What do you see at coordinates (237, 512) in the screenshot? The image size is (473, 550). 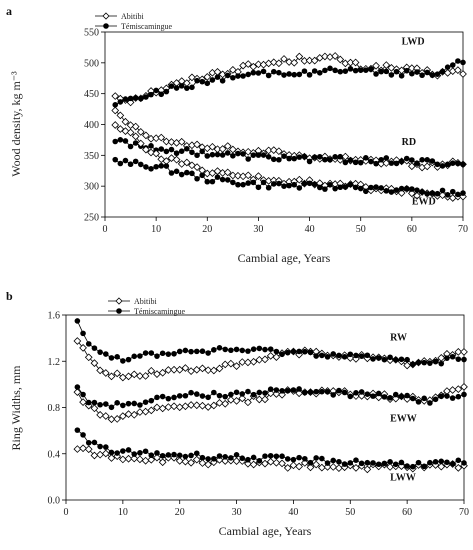 I see `x-tick-label: 30` at bounding box center [237, 512].